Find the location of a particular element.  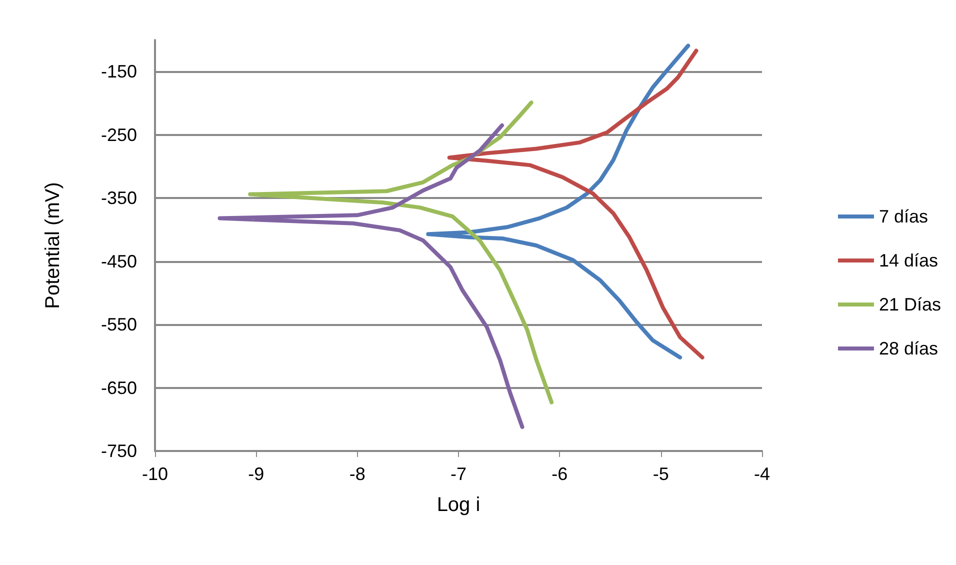

x-tick-label: -8 is located at coordinates (357, 474).